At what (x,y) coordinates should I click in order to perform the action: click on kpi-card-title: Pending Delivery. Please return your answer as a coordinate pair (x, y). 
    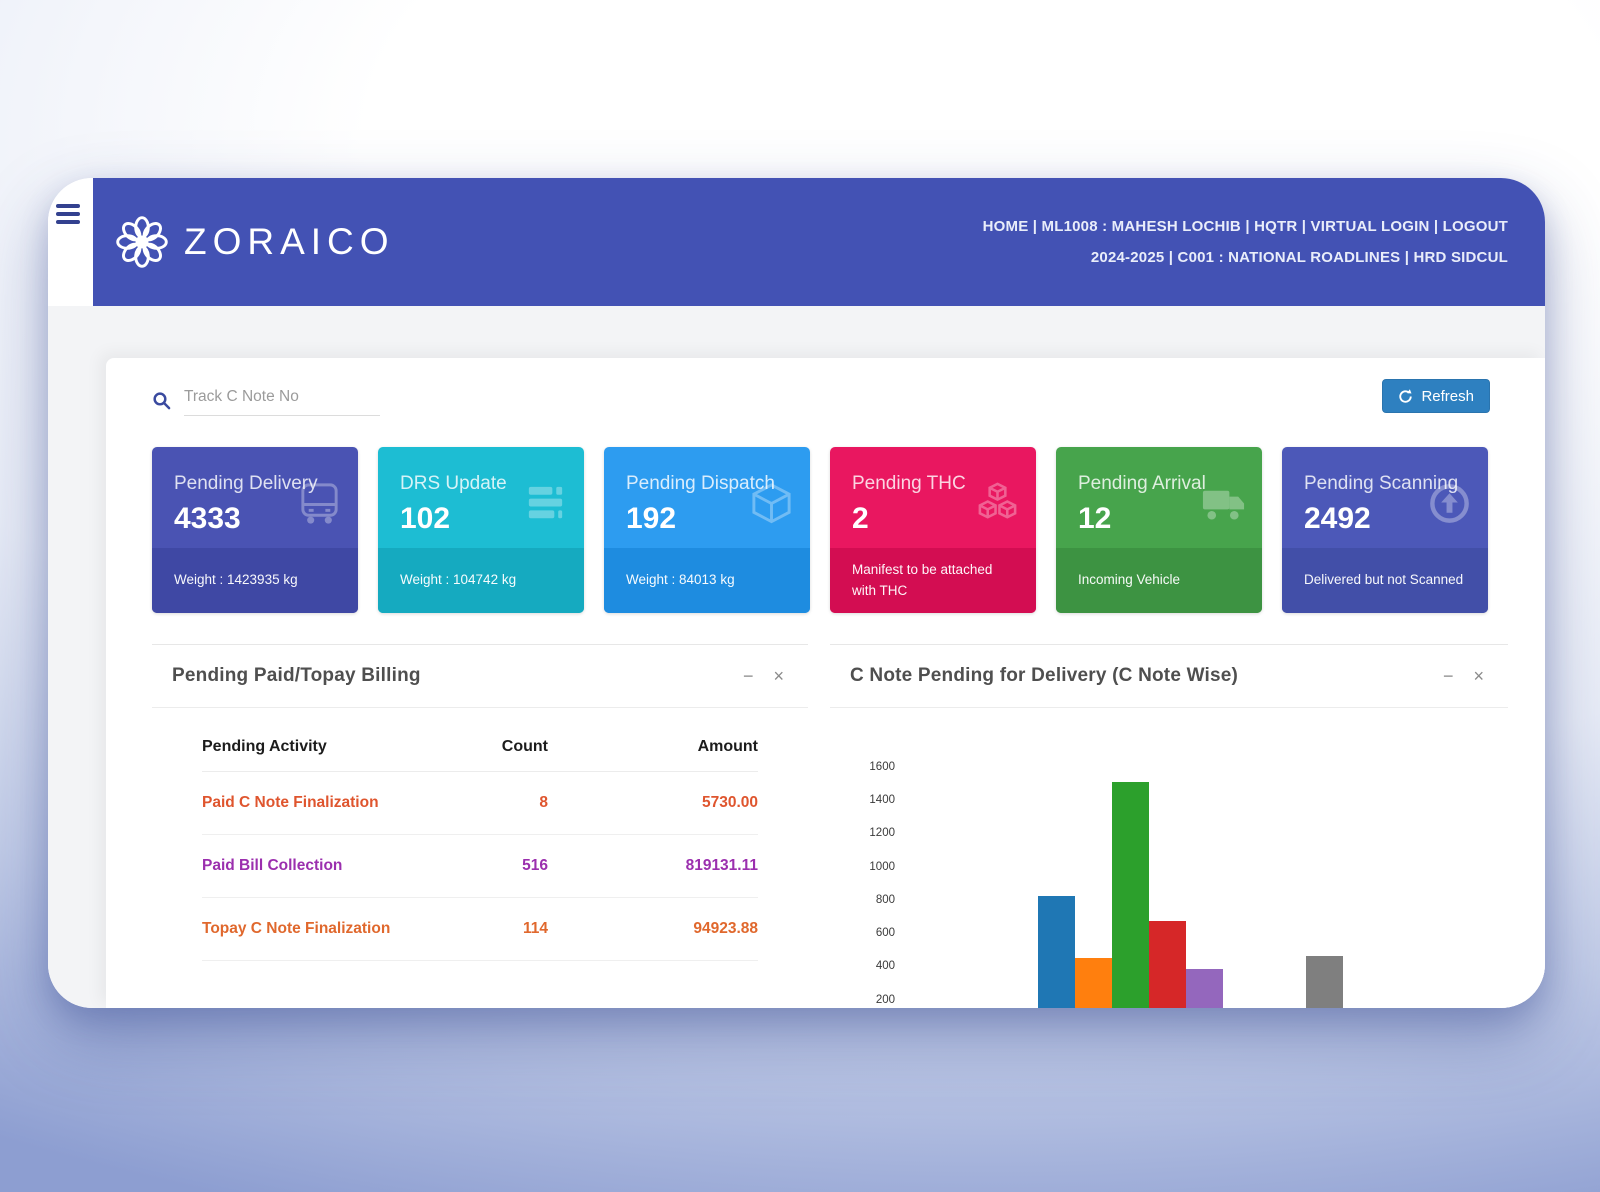
    Looking at the image, I should click on (246, 483).